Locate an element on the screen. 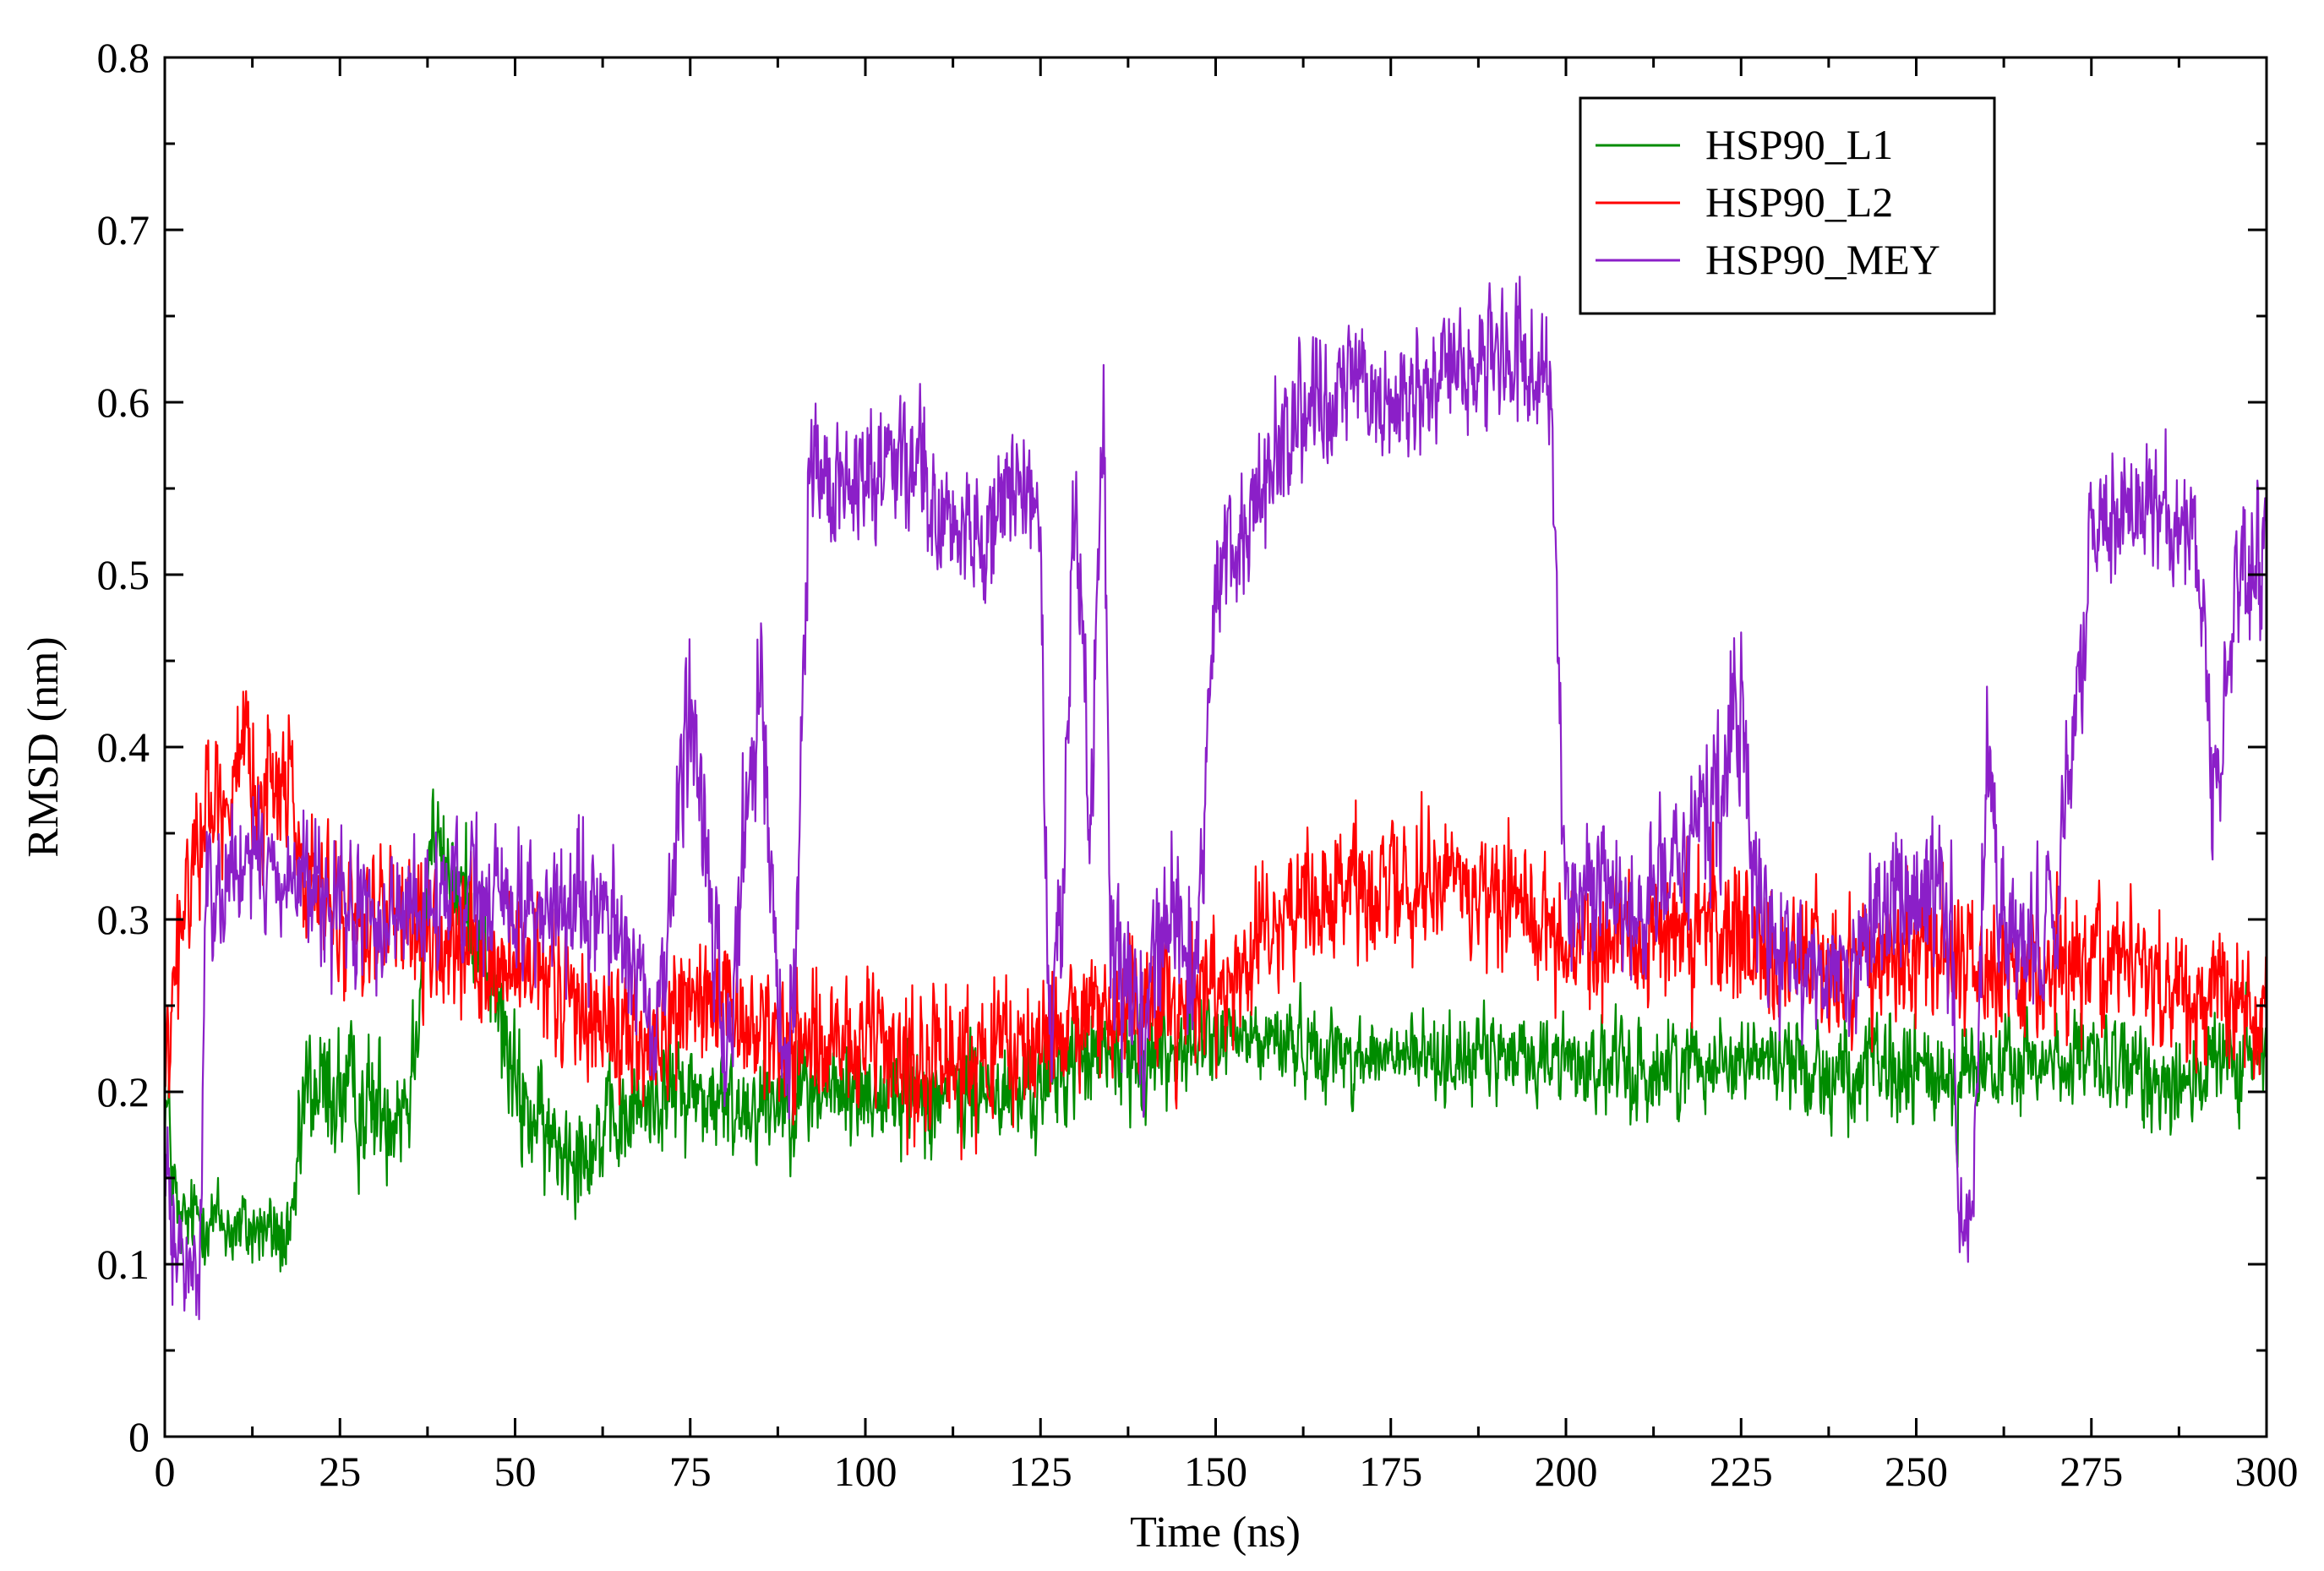 The width and height of the screenshot is (2324, 1571). legend-label-mey: HSP90_MEY is located at coordinates (1822, 259).